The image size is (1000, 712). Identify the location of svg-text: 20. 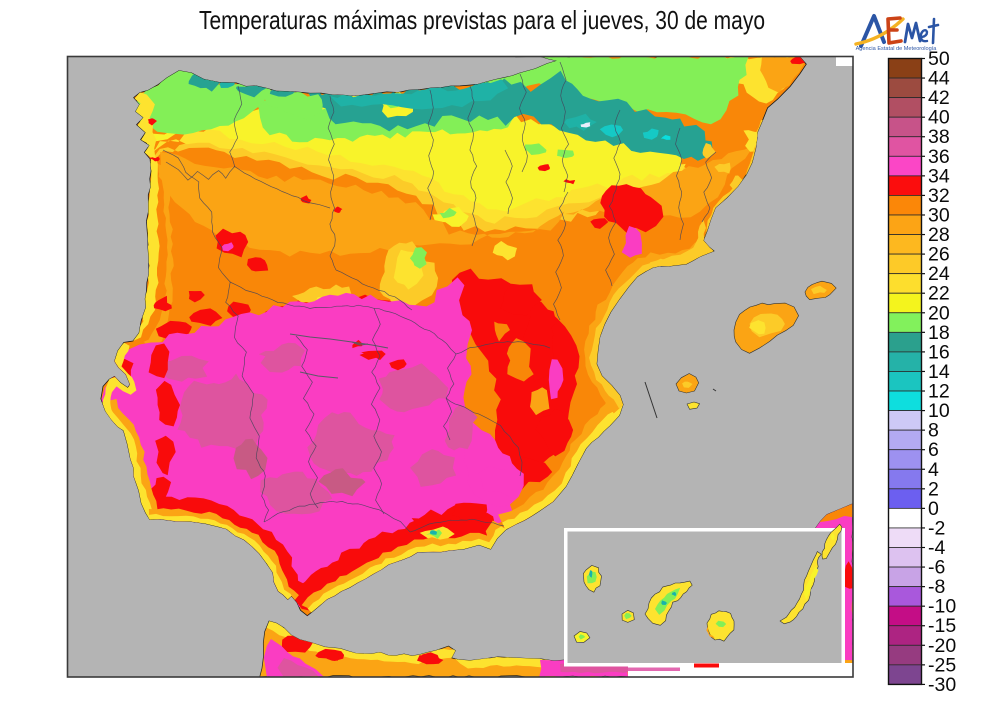
(939, 313).